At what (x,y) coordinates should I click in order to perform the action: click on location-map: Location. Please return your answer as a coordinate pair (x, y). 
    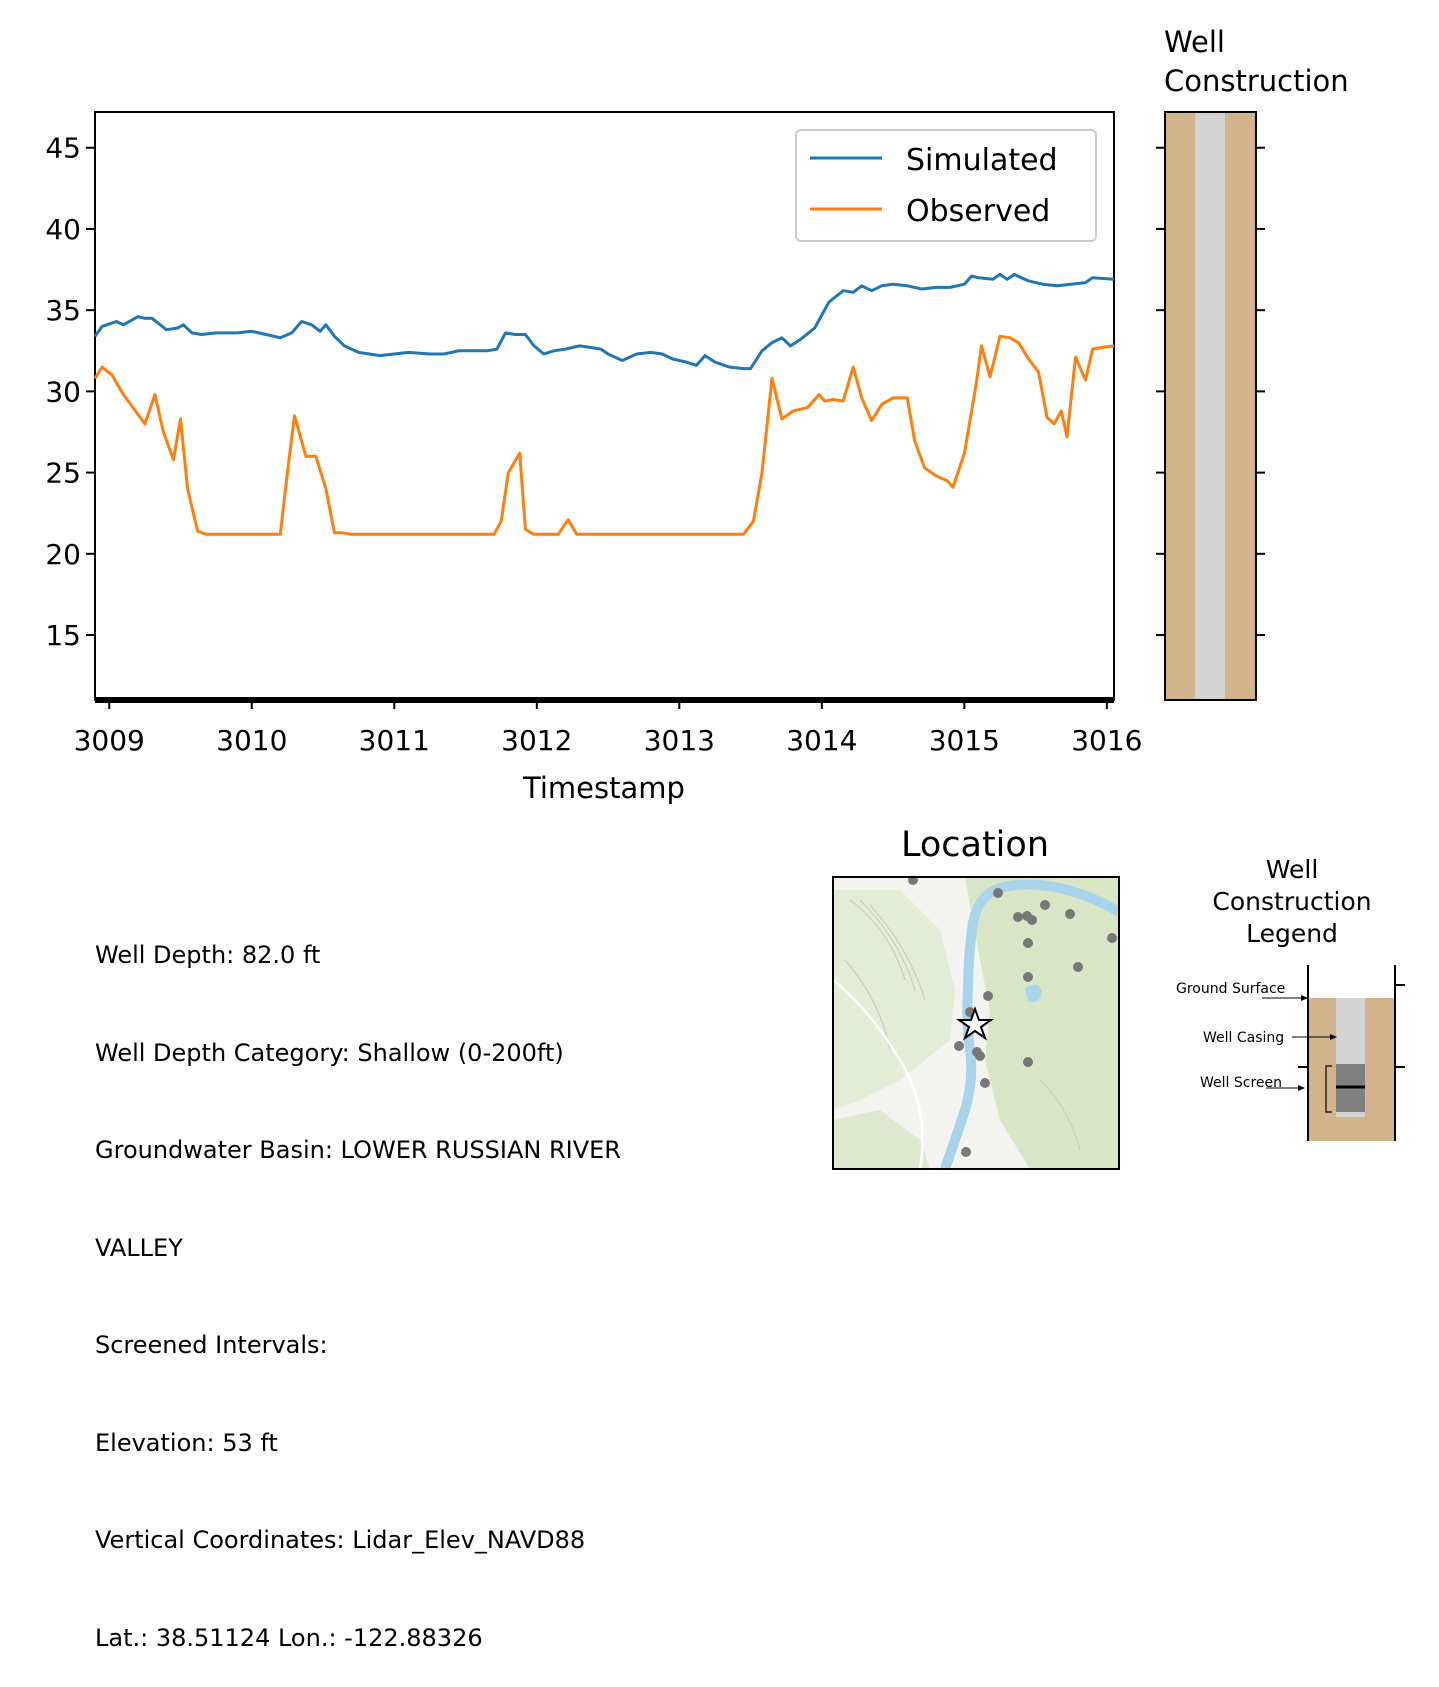
    Looking at the image, I should click on (976, 997).